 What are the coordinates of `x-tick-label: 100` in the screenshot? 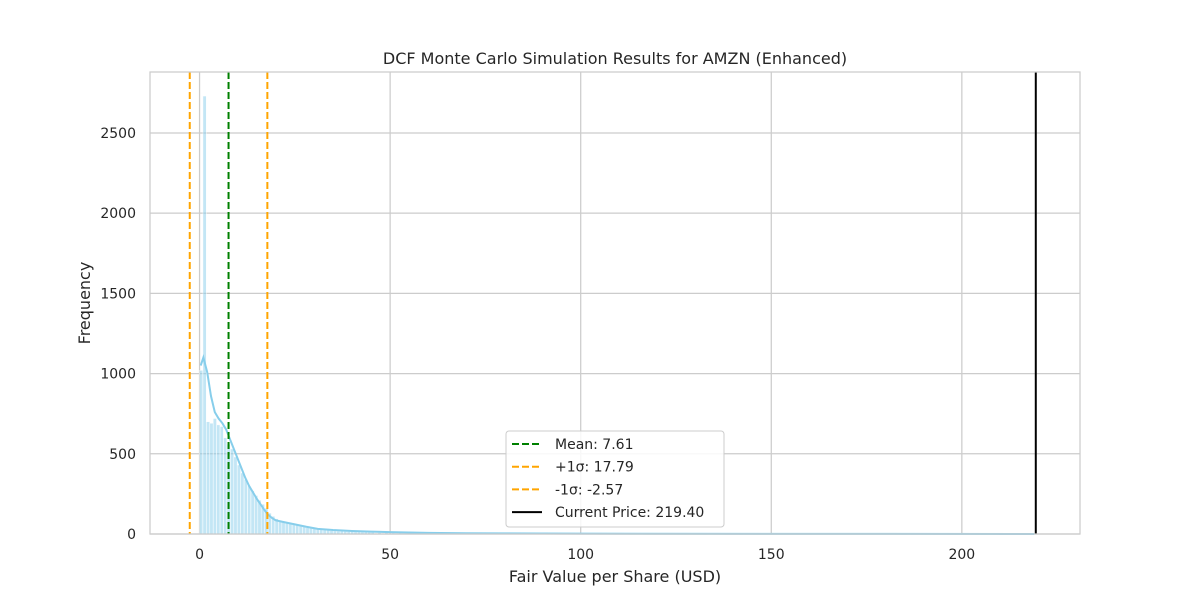 It's located at (580, 555).